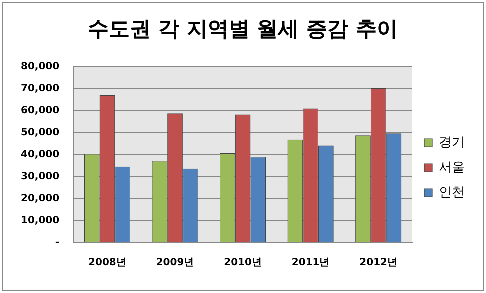 Image resolution: width=486 pixels, height=293 pixels. What do you see at coordinates (452, 142) in the screenshot?
I see `legend-label: 경기` at bounding box center [452, 142].